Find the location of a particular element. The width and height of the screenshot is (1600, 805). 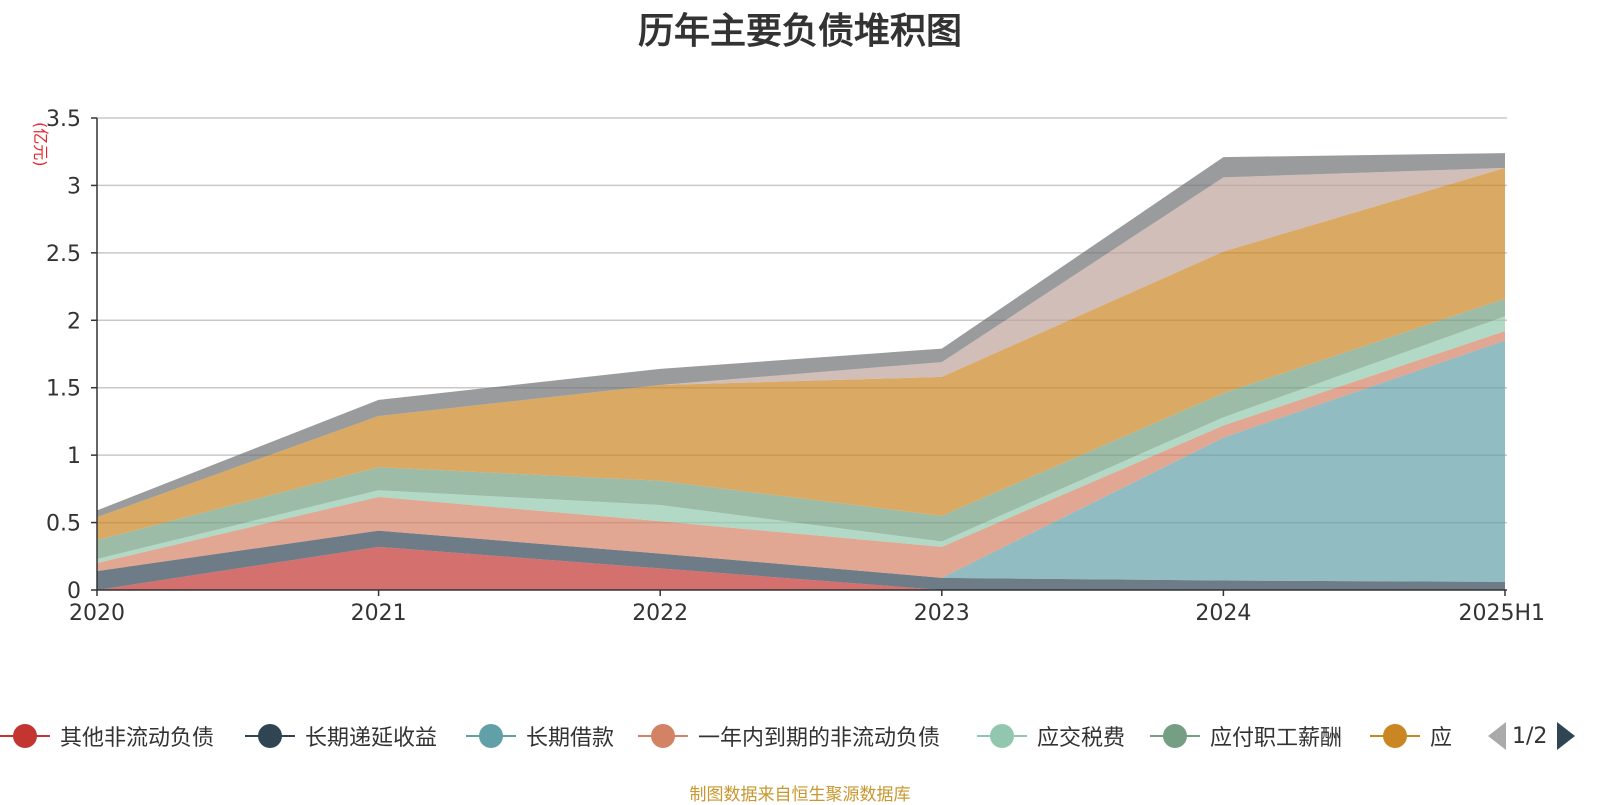

chart-title: 历年主要负债堆积图 is located at coordinates (799, 31).